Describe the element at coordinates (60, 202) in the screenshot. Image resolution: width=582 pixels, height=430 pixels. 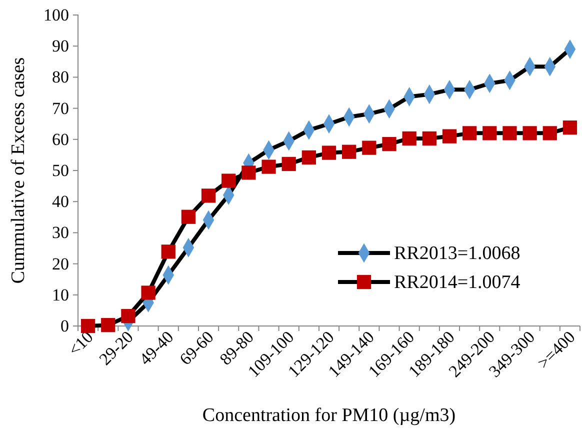
I see `y-tick-label: 40` at that location.